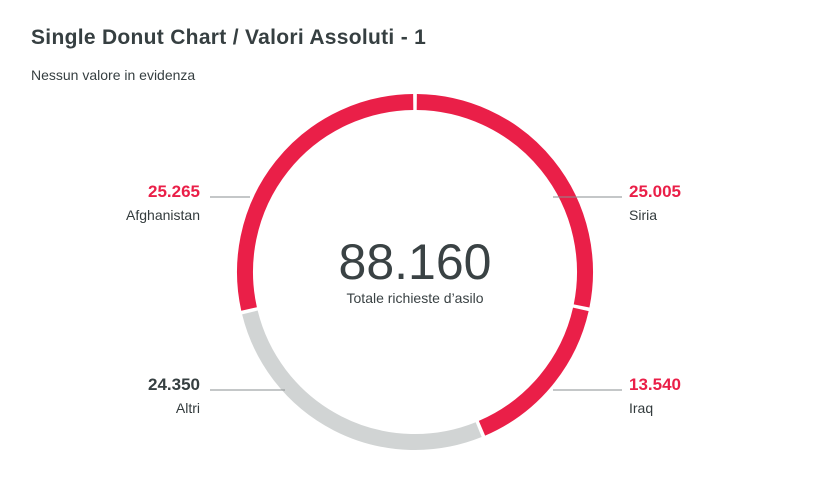 The height and width of the screenshot is (480, 831). What do you see at coordinates (415, 262) in the screenshot?
I see `total-value: 88.160` at bounding box center [415, 262].